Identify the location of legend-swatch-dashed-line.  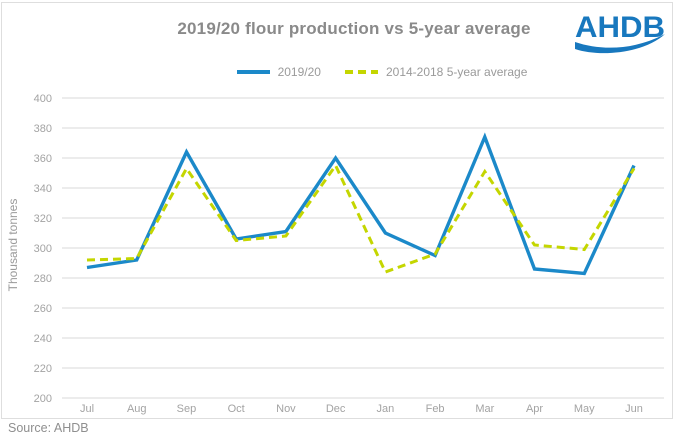
(361, 72).